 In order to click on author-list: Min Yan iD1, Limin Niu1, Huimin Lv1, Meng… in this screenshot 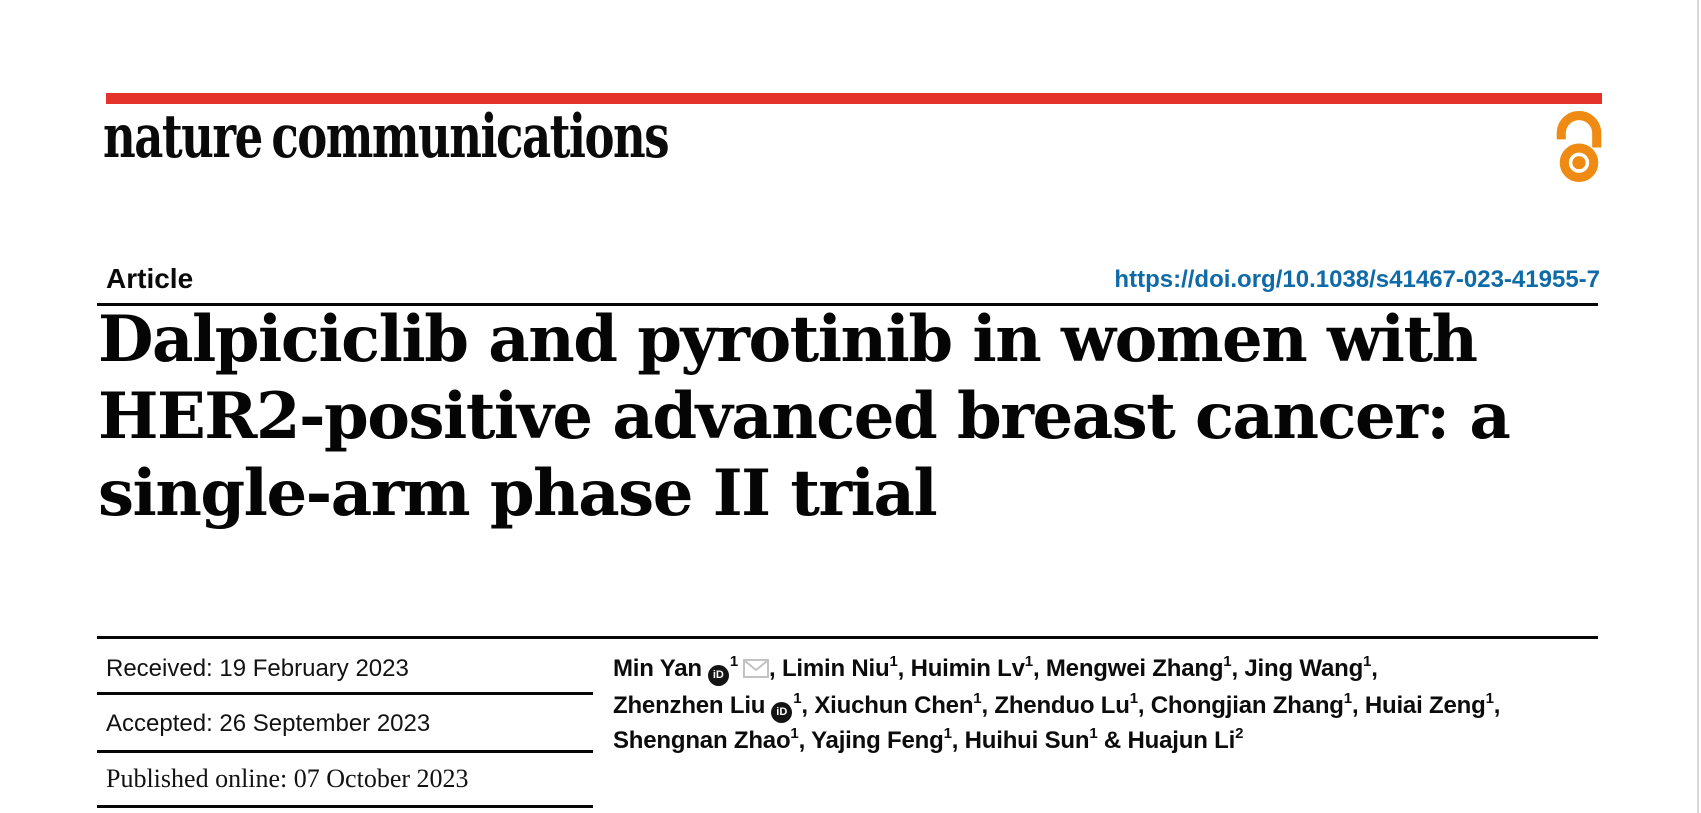, I will do `click(1057, 703)`.